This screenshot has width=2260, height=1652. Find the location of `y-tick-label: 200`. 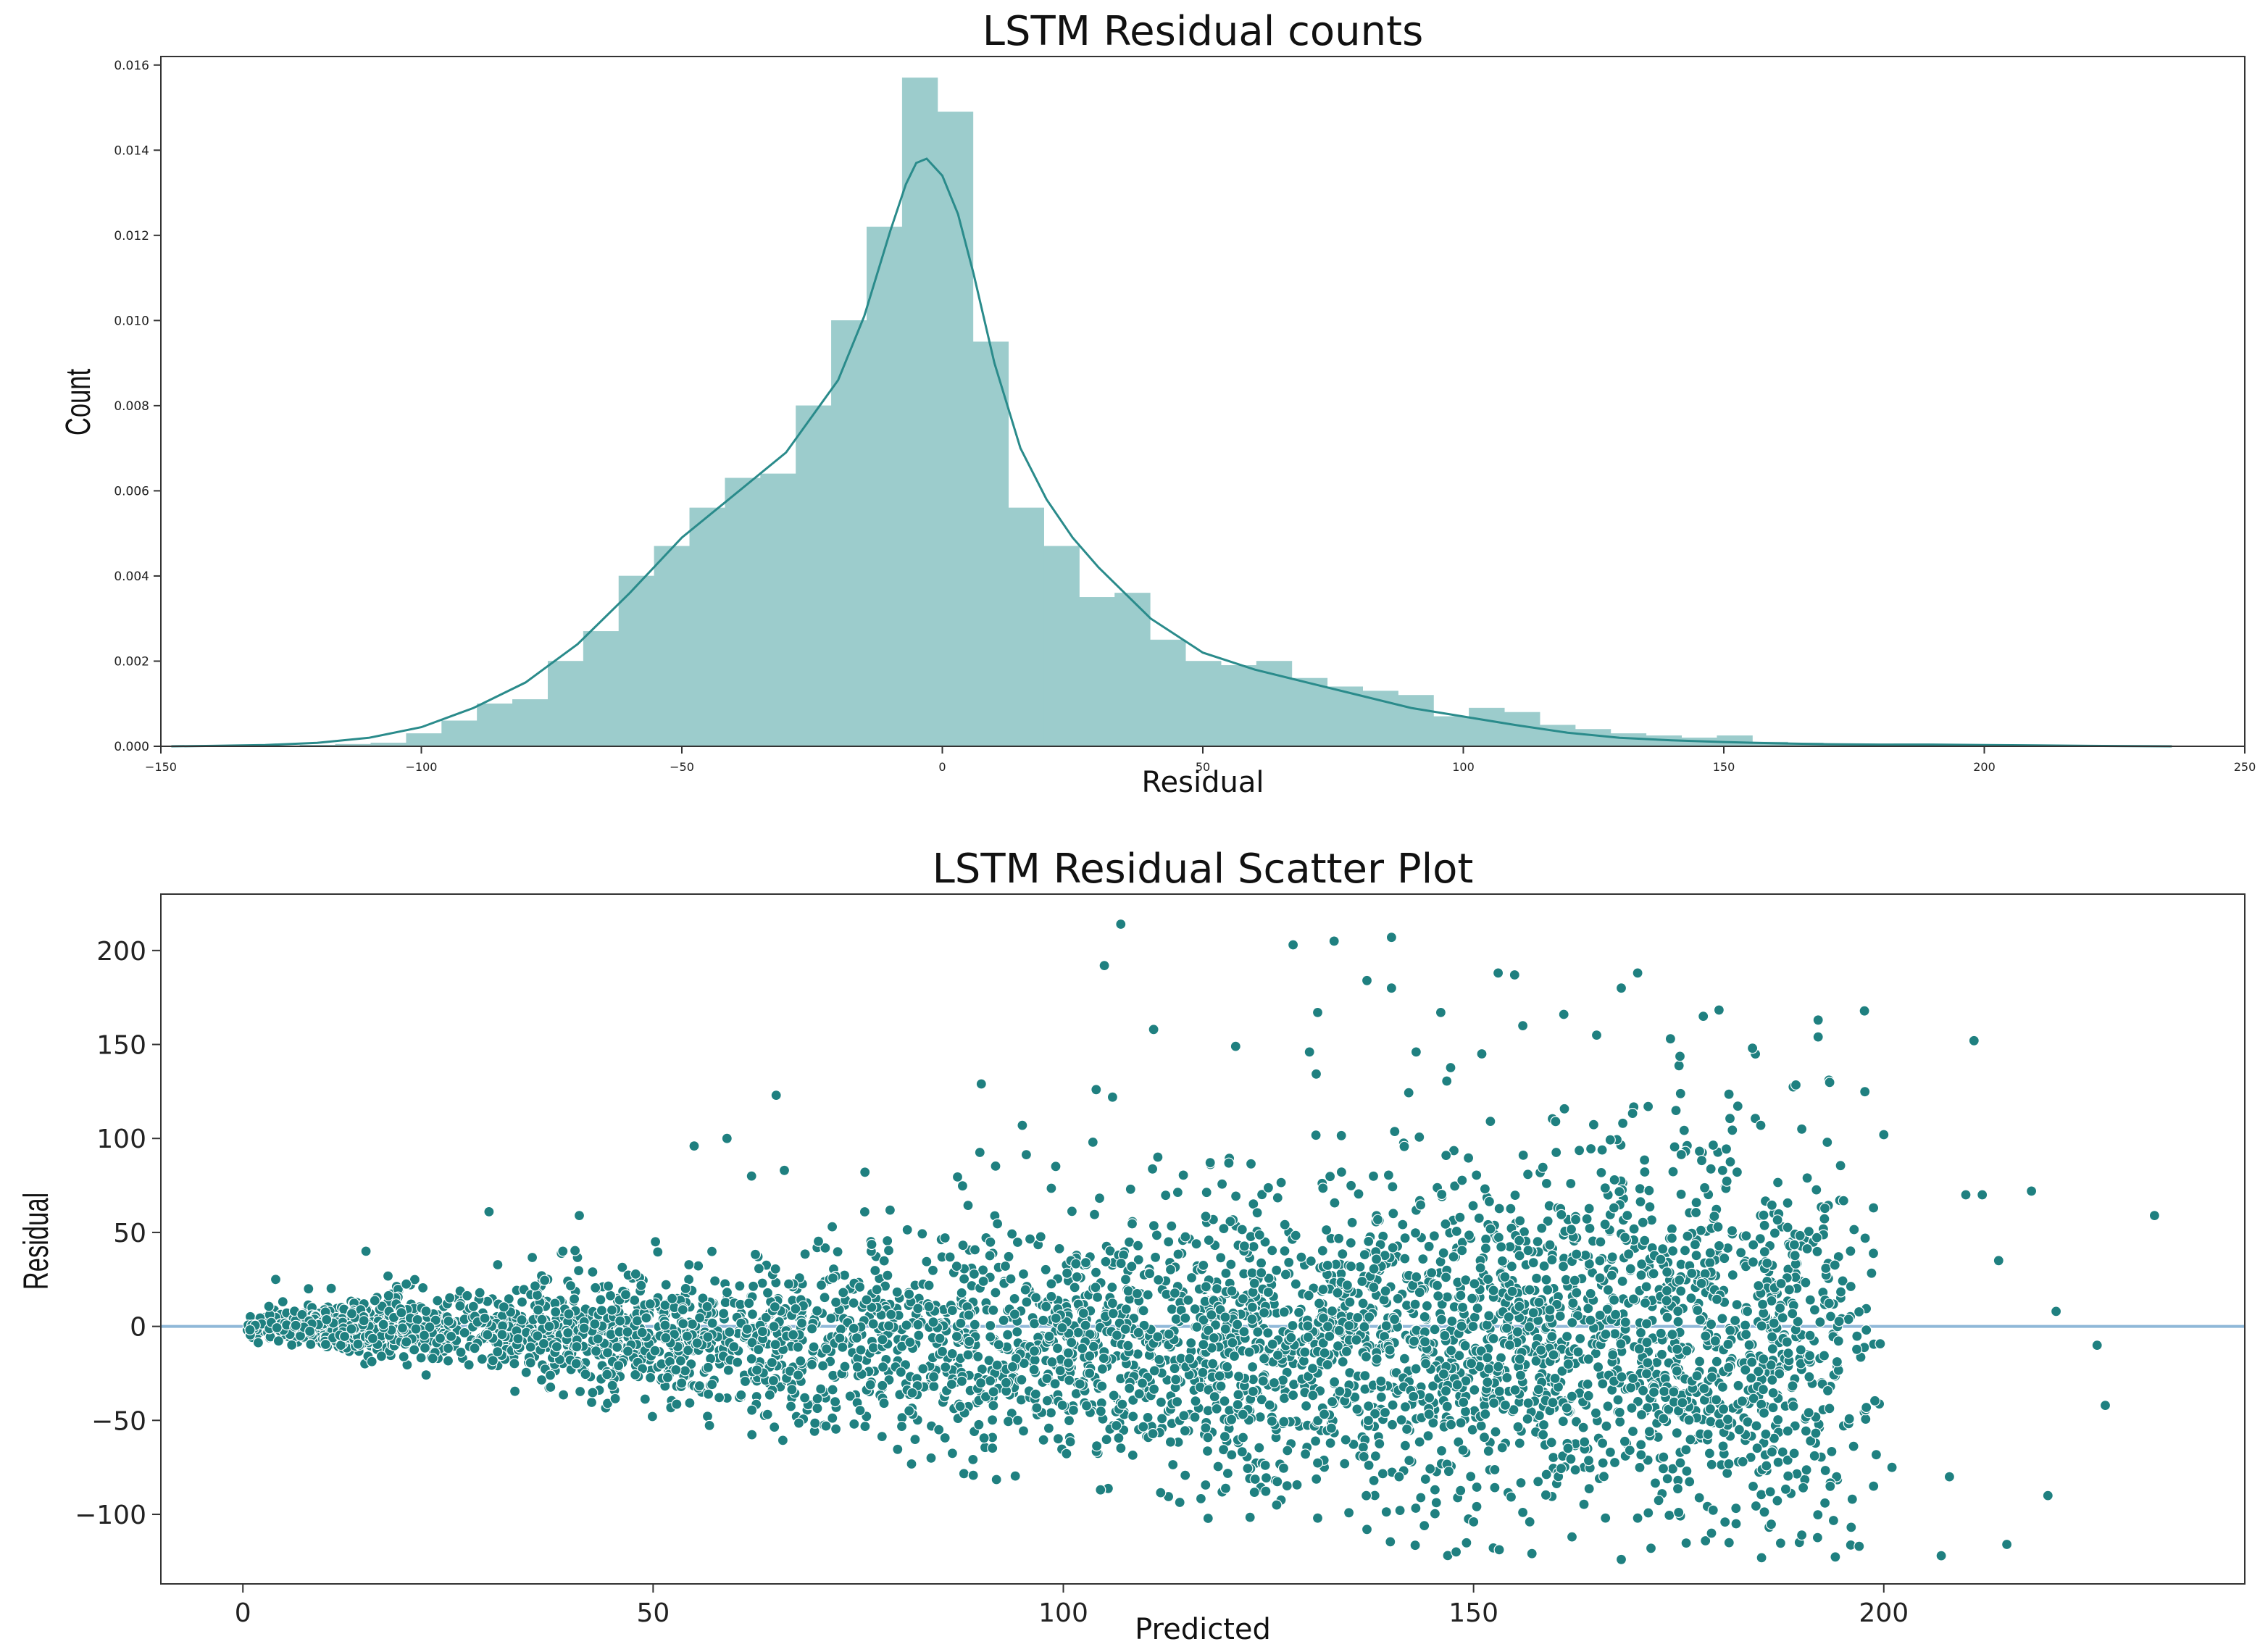

y-tick-label: 200 is located at coordinates (121, 952).